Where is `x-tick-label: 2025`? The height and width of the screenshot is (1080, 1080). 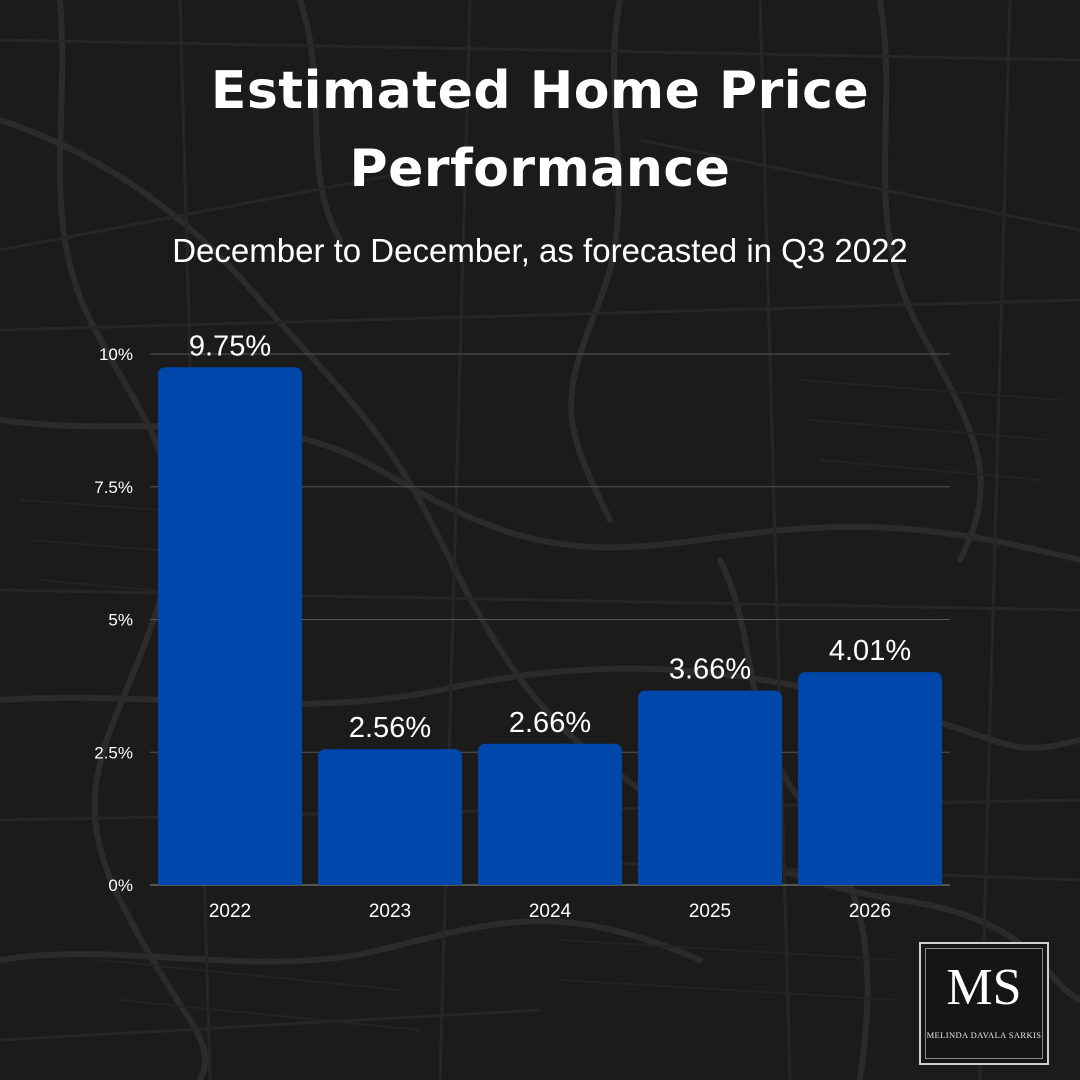 x-tick-label: 2025 is located at coordinates (710, 911).